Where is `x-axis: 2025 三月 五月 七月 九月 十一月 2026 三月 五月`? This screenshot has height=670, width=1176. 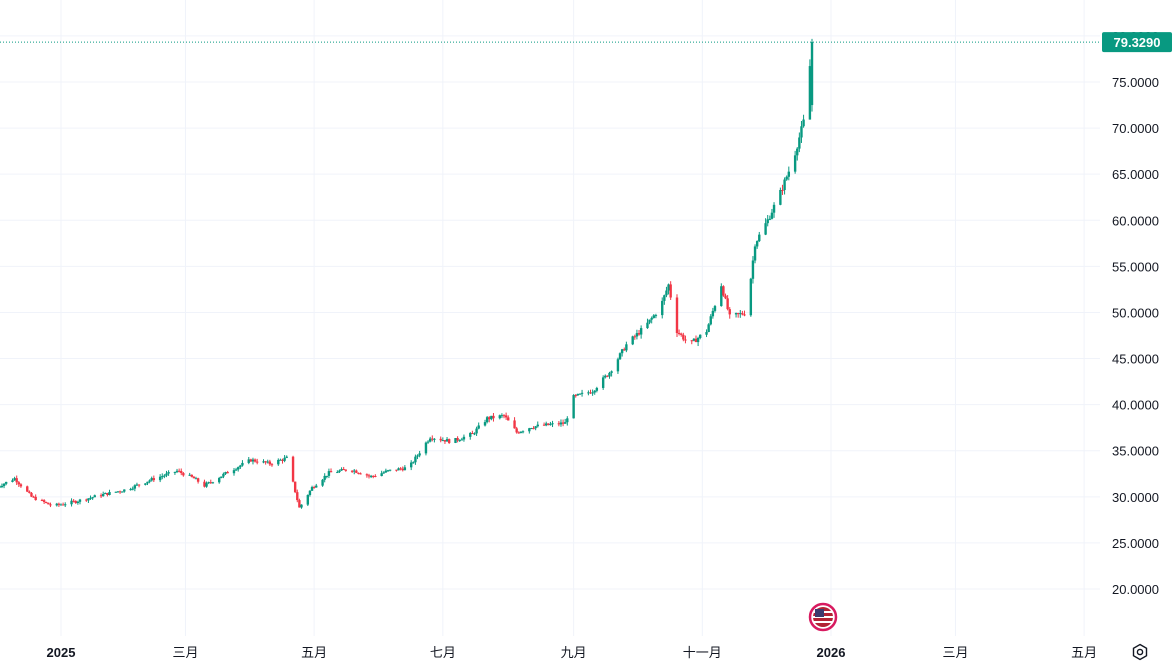
x-axis: 2025 三月 五月 七月 九月 十一月 2026 三月 五月 is located at coordinates (572, 652).